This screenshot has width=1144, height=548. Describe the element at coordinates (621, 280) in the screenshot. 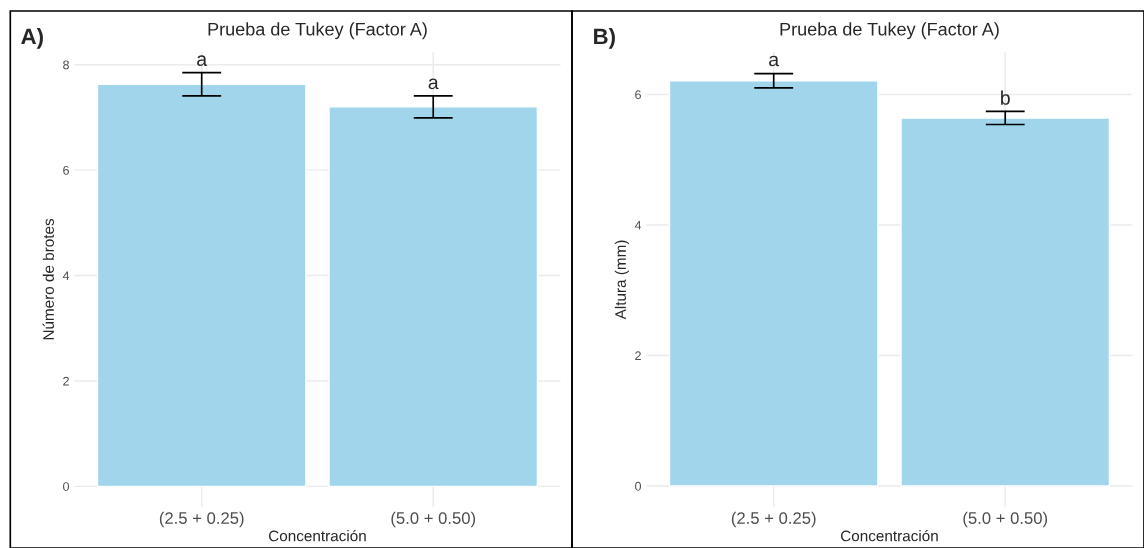

I see `y-axis-title: Altura (mm)` at that location.